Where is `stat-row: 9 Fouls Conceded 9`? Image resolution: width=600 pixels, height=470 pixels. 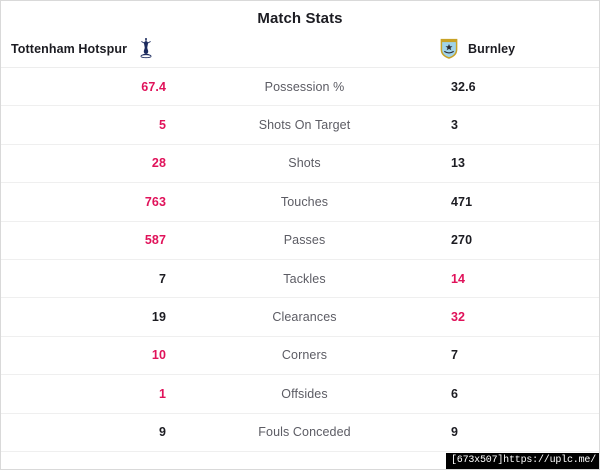
stat-row: 9 Fouls Conceded 9 is located at coordinates (300, 433).